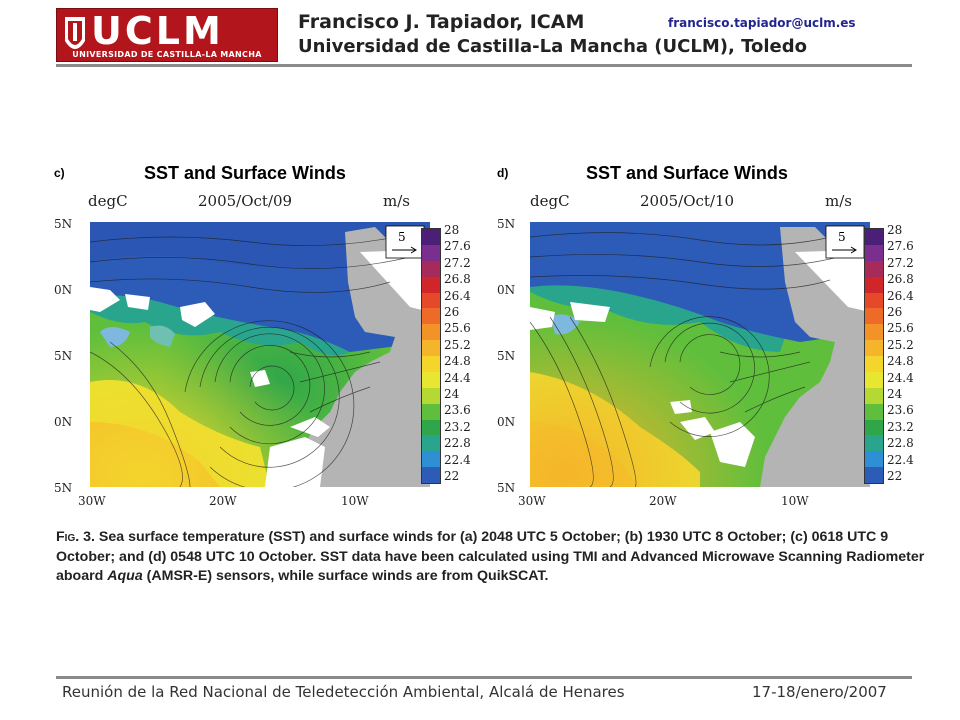  Describe the element at coordinates (838, 201) in the screenshot. I see `panel-d-unit-right: m/s` at that location.